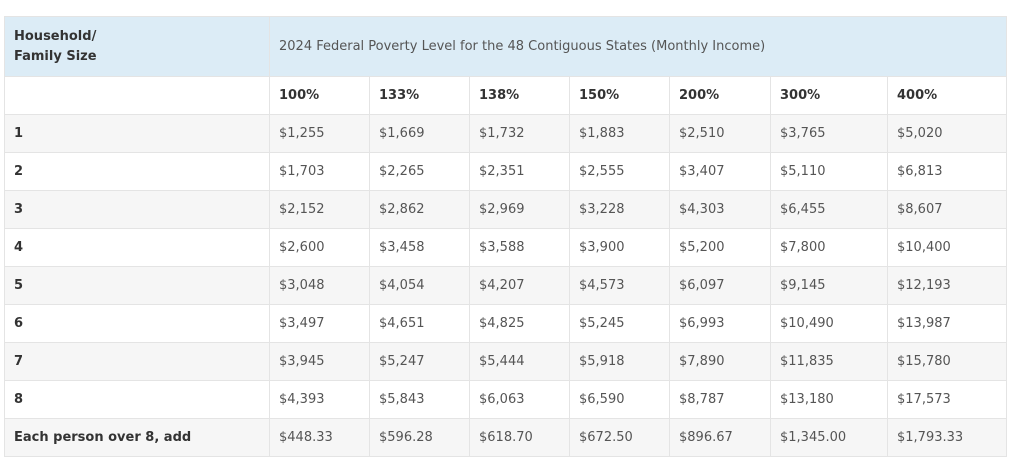 This screenshot has width=1024, height=476. What do you see at coordinates (947, 399) in the screenshot?
I see `income-cell: $17,573` at bounding box center [947, 399].